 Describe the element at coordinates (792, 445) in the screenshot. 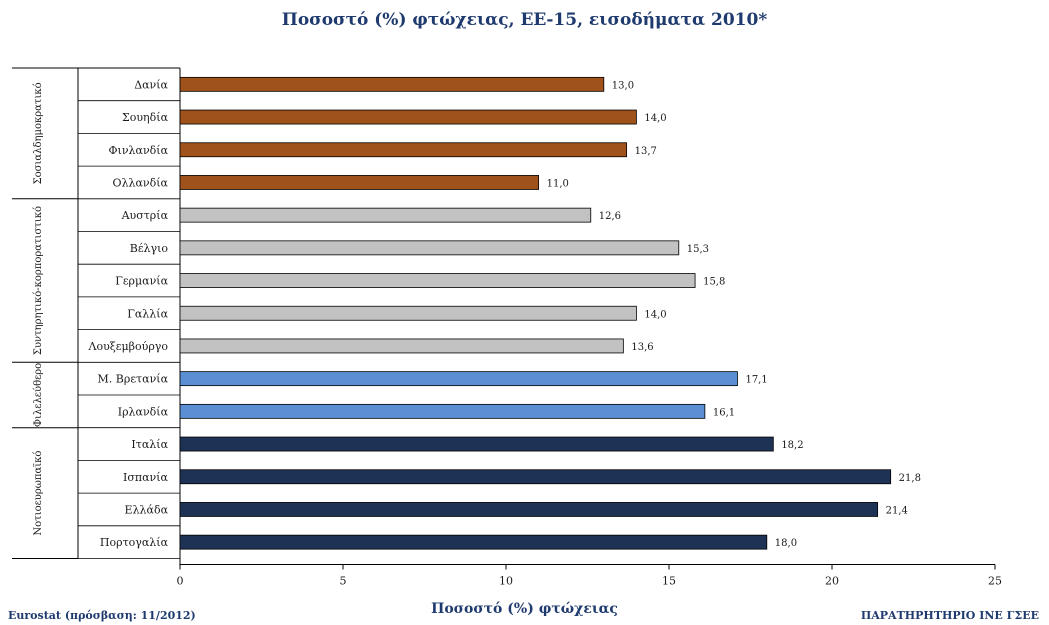

I see `value-label: 18,2` at that location.